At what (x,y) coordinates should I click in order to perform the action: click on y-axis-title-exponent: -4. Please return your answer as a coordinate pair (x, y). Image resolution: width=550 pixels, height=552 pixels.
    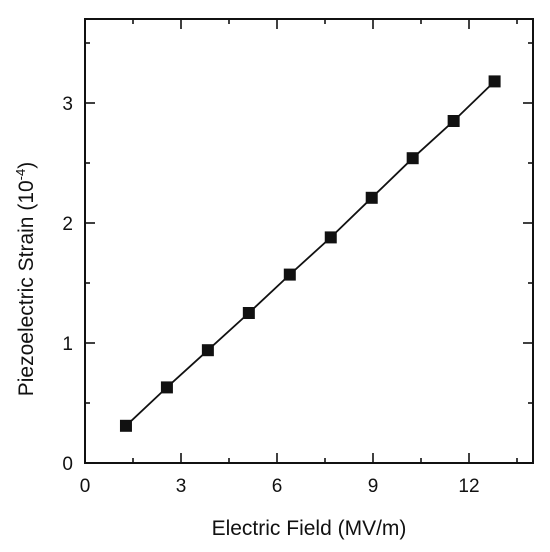
    Looking at the image, I should click on (20, 175).